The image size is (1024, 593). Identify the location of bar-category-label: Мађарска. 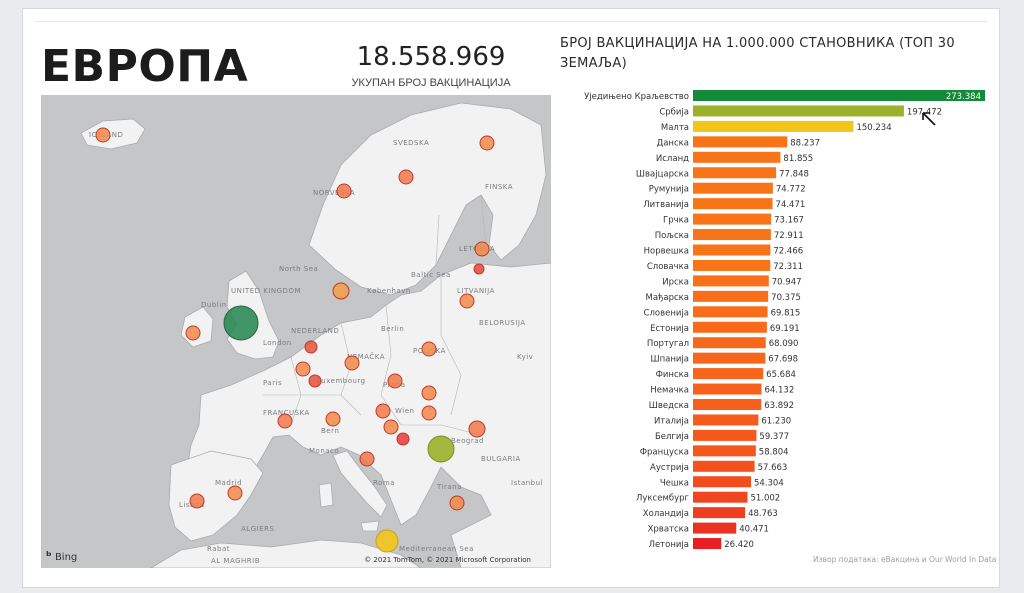
(667, 298).